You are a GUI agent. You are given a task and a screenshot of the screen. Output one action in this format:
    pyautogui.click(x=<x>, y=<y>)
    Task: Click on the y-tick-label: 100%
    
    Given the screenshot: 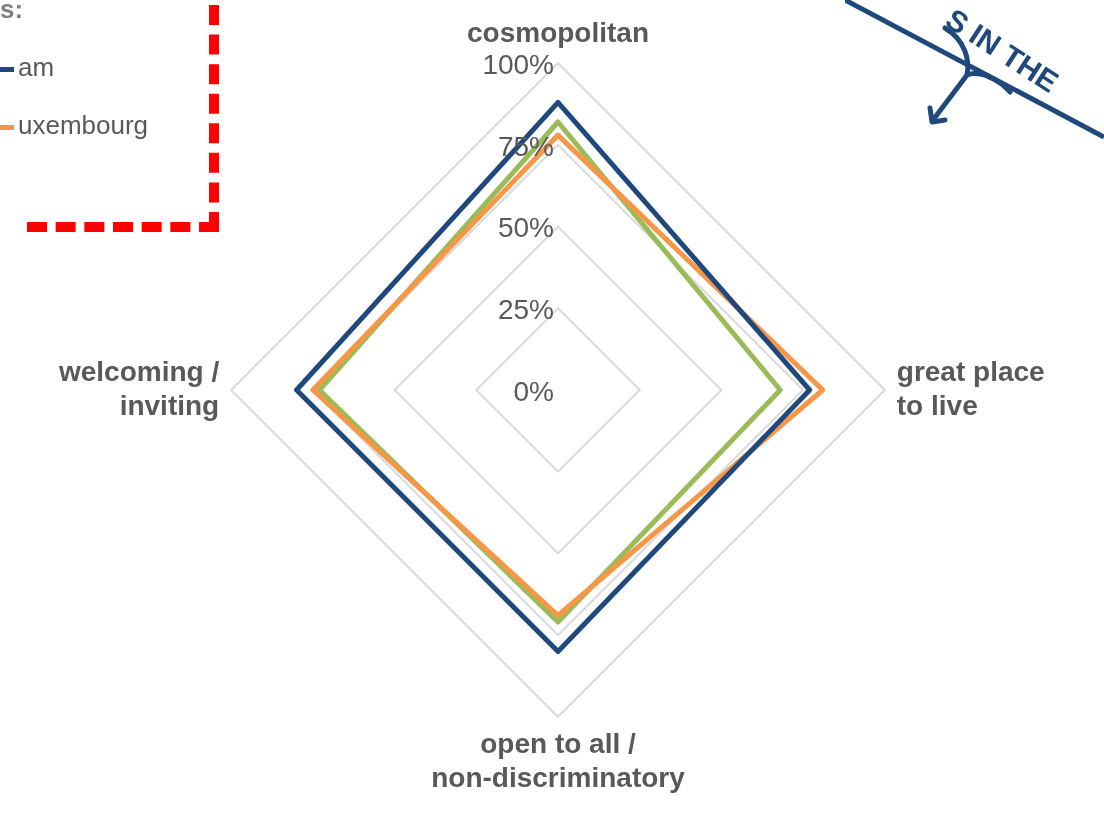 What is the action you would take?
    pyautogui.click(x=518, y=64)
    